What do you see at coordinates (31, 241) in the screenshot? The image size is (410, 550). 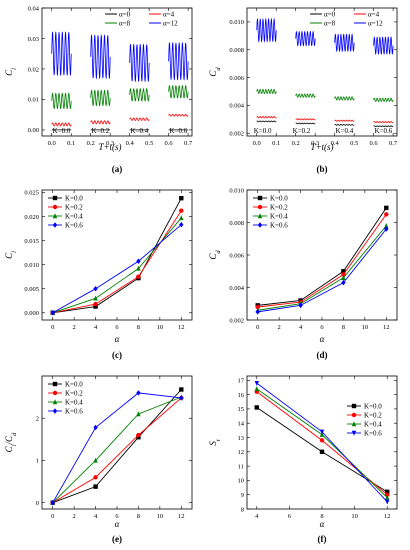 I see `y-tick-label: 0.015` at bounding box center [31, 241].